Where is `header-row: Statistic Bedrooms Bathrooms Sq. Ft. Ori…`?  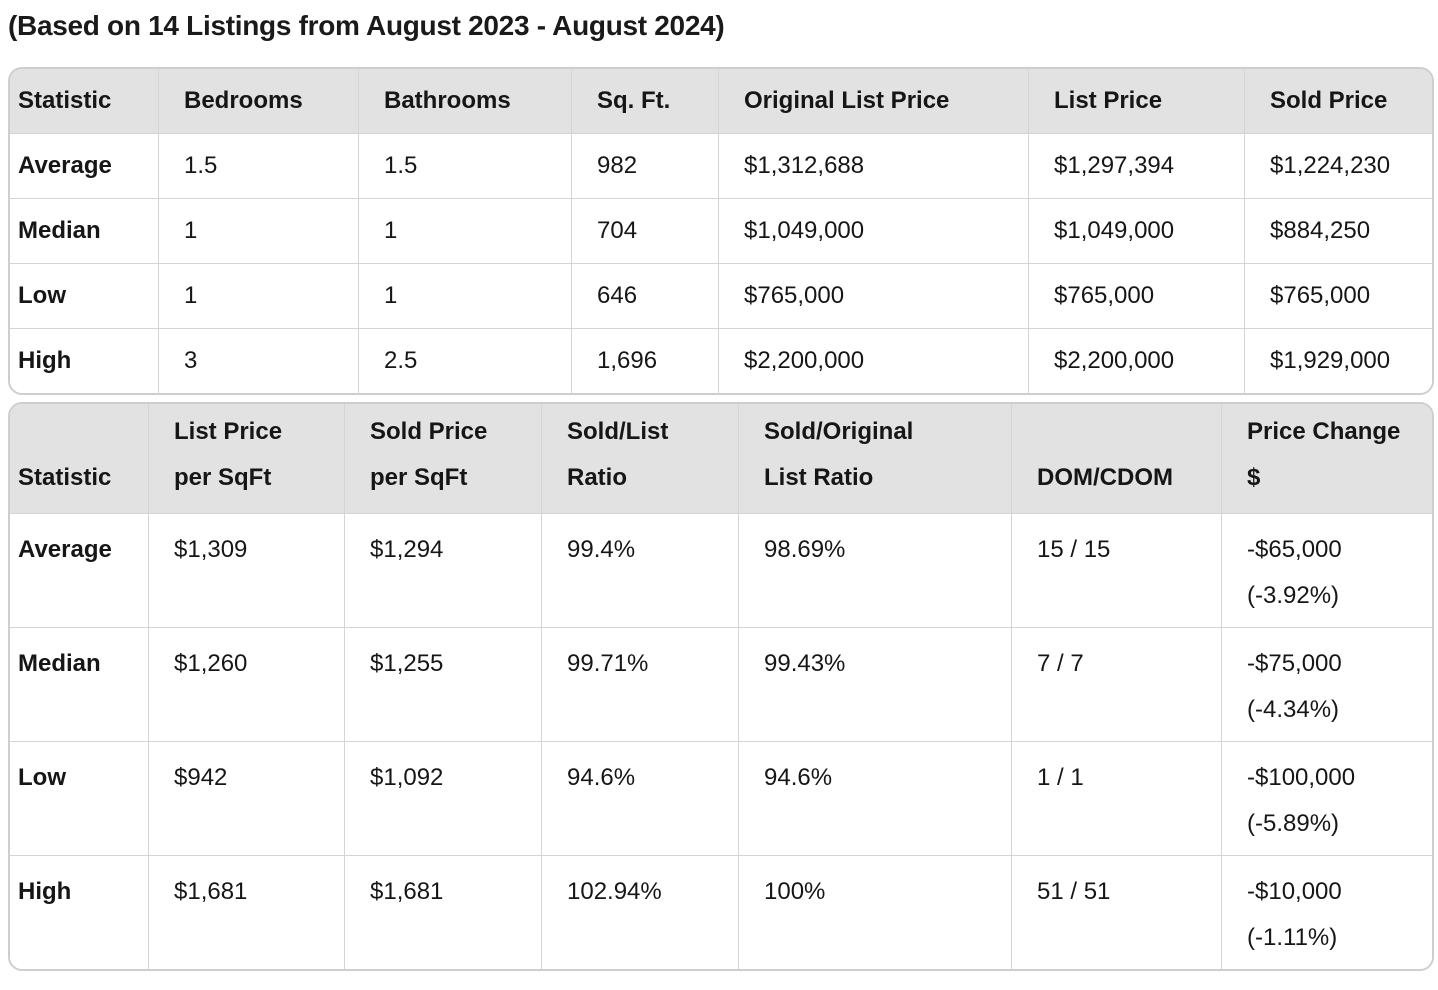 header-row: Statistic Bedrooms Bathrooms Sq. Ft. Ori… is located at coordinates (721, 101).